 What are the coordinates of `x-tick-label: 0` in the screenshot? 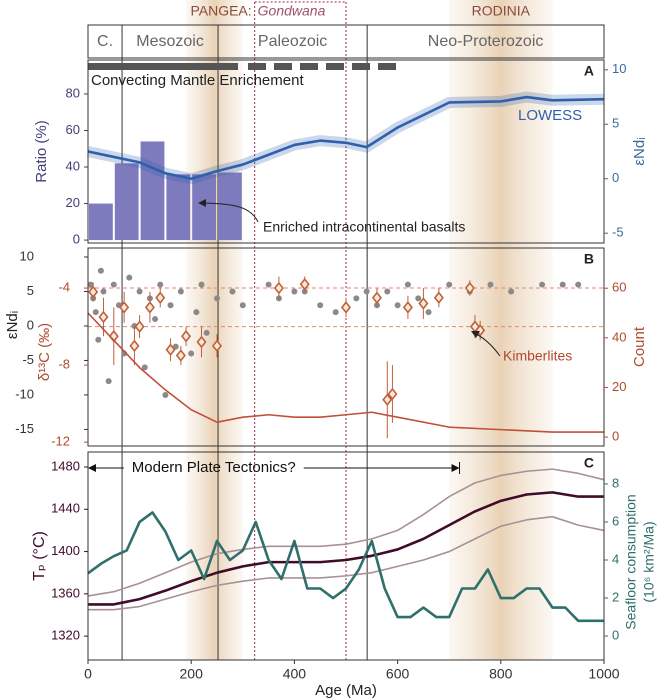 It's located at (88, 674).